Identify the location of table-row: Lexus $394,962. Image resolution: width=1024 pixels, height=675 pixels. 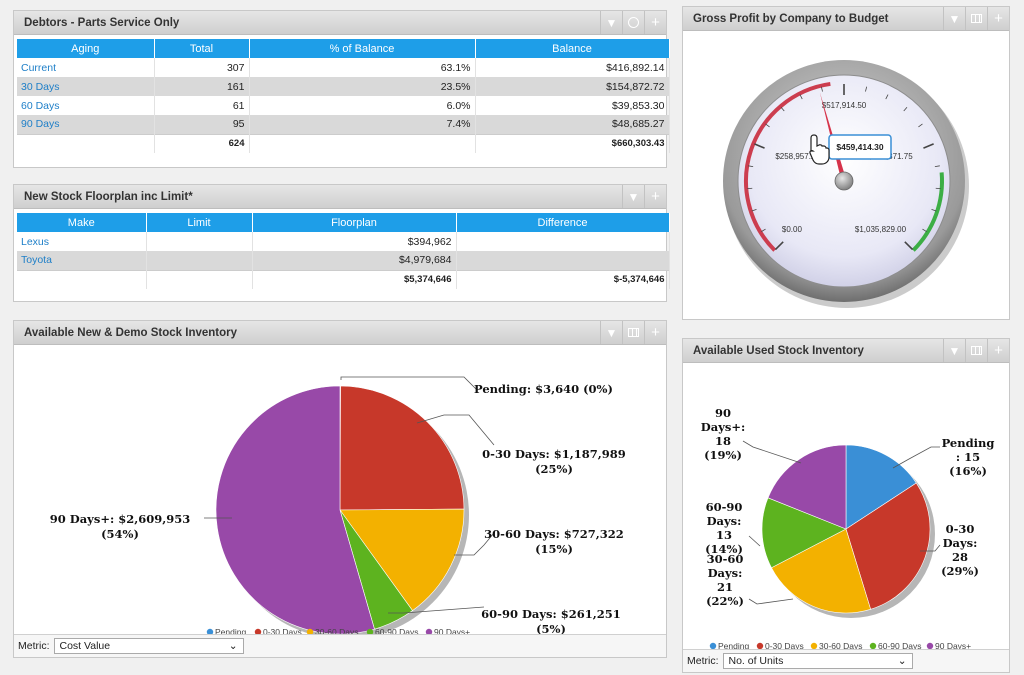
(343, 241).